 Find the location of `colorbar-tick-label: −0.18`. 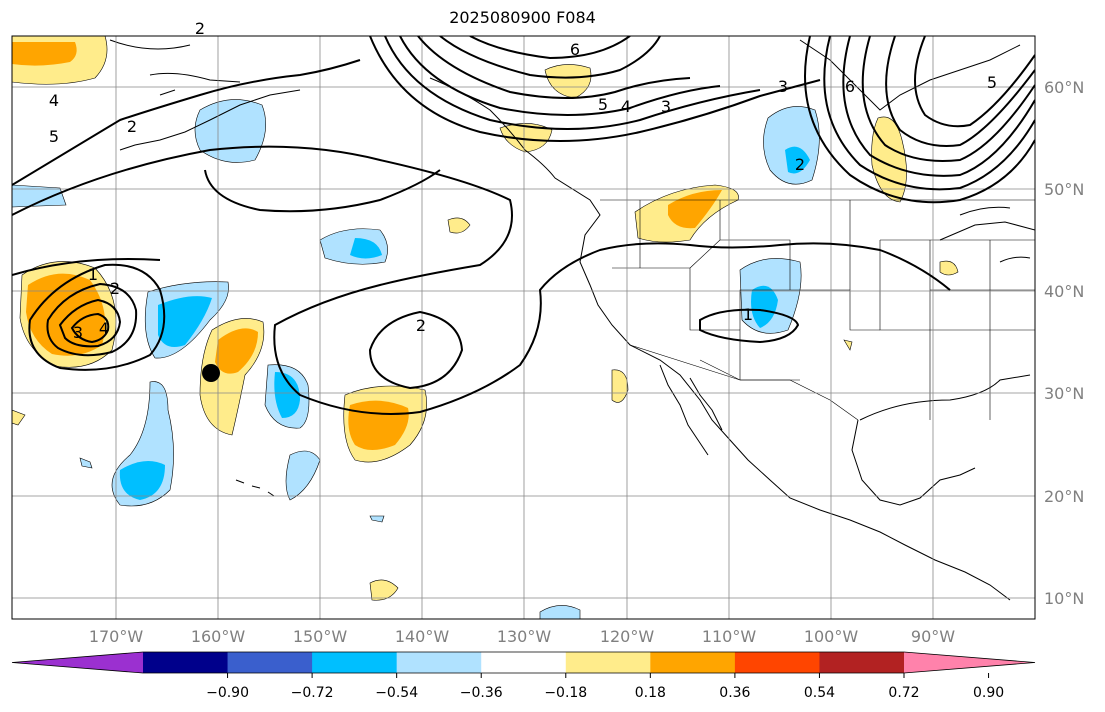

colorbar-tick-label: −0.18 is located at coordinates (565, 693).